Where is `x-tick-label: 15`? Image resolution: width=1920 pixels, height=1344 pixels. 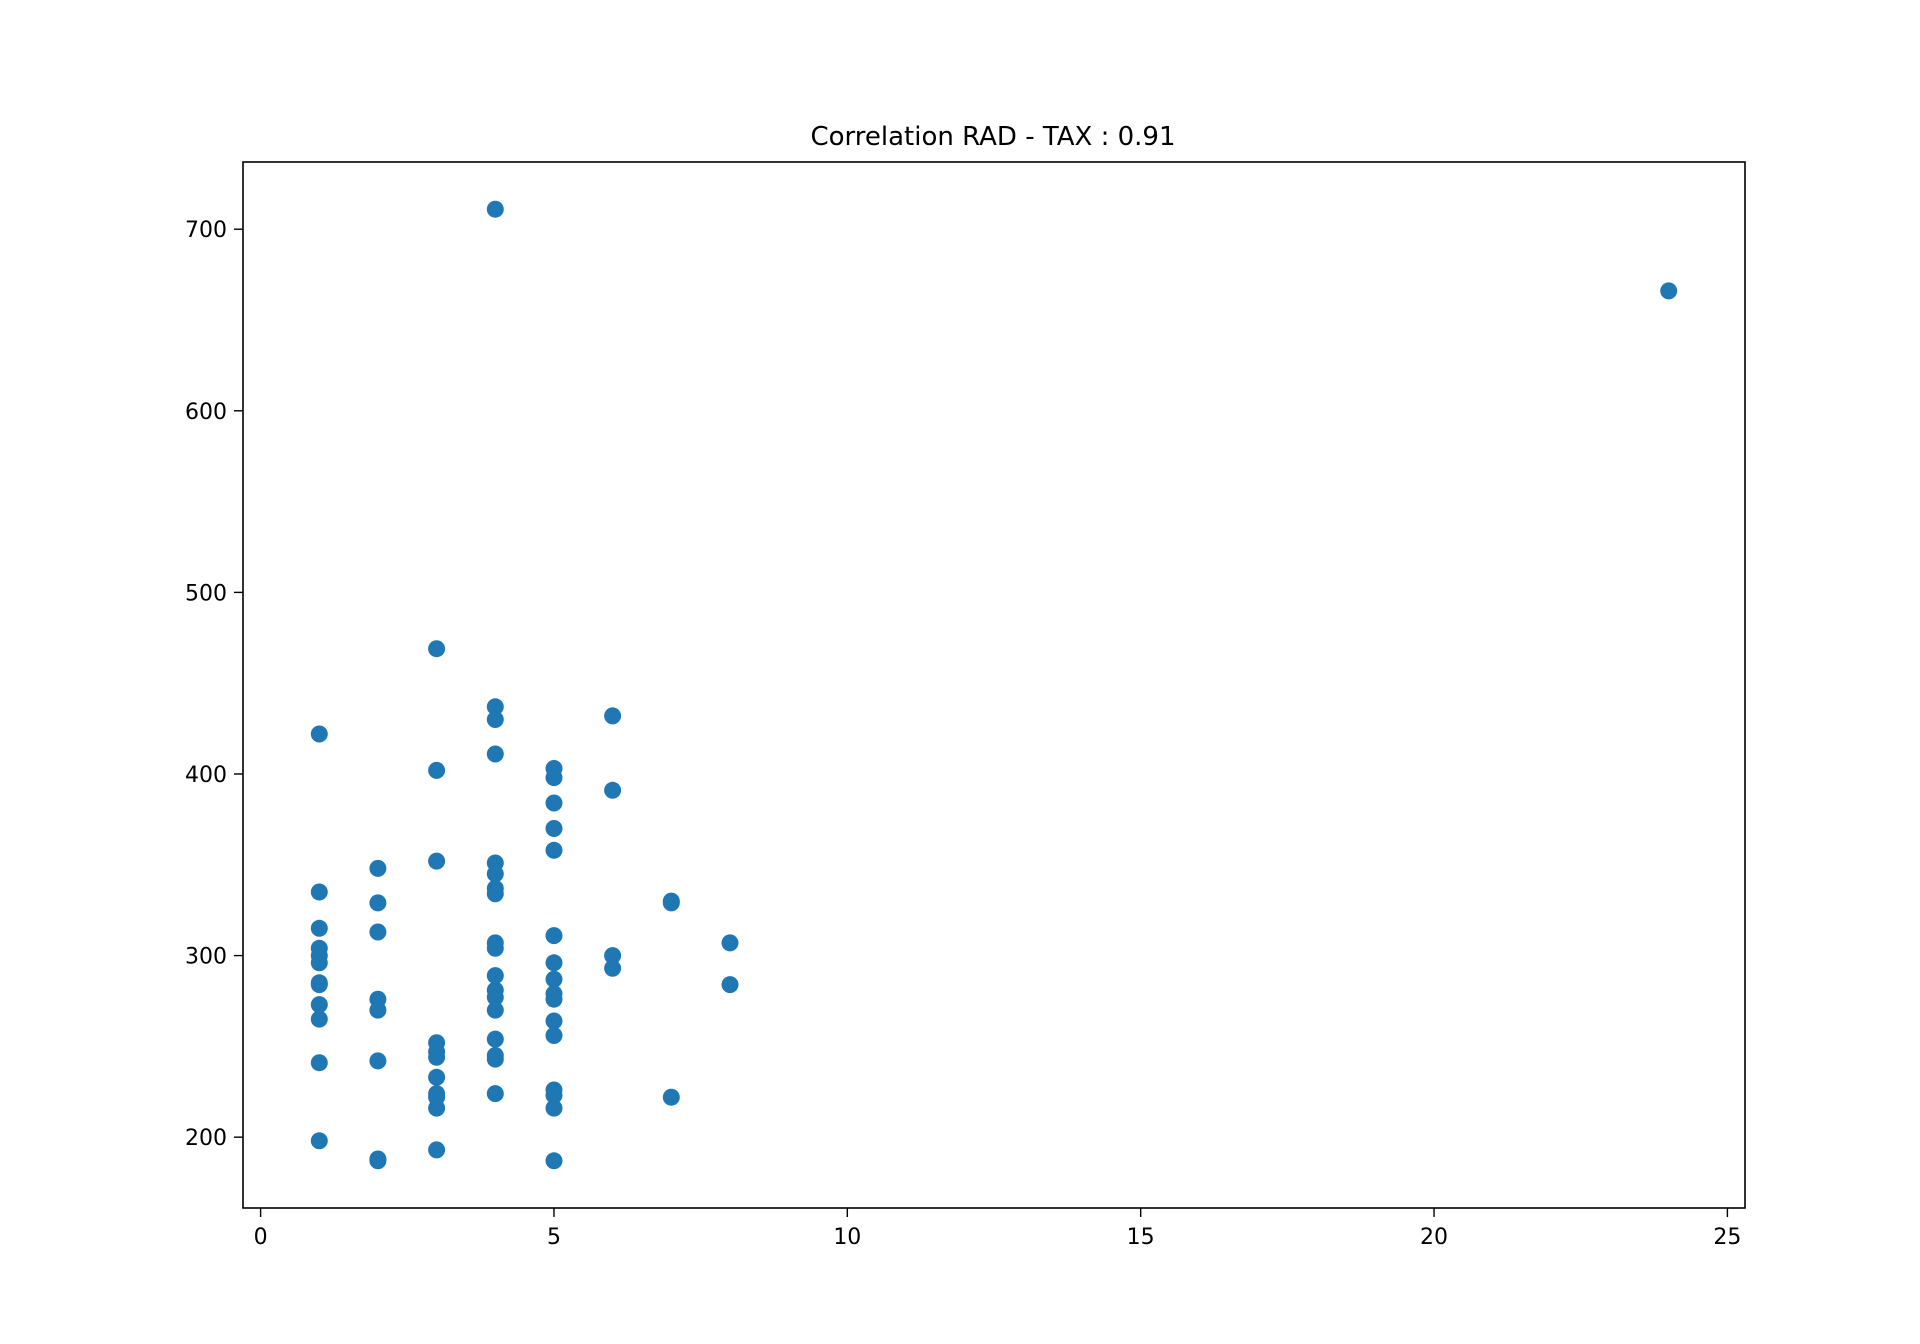
x-tick-label: 15 is located at coordinates (1141, 1237).